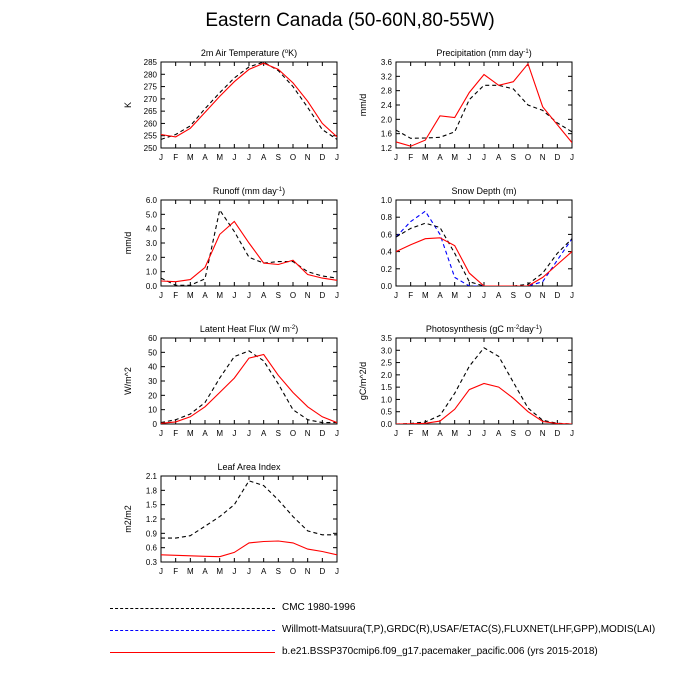 The image size is (700, 700). Describe the element at coordinates (249, 295) in the screenshot. I see `xtick-label-2-6: J` at that location.